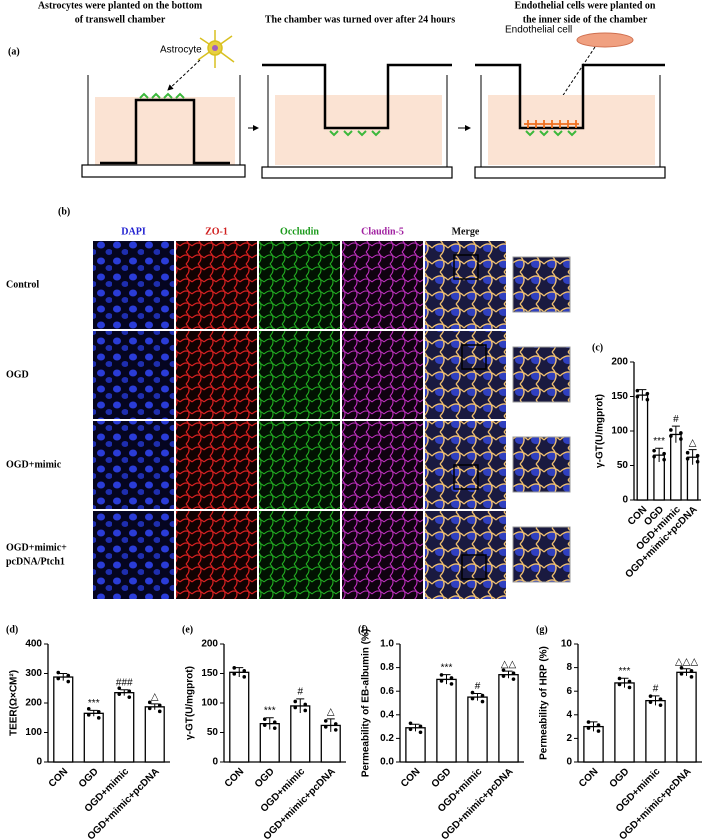  I want to click on icon-label: Astrocyte, so click(181, 50).